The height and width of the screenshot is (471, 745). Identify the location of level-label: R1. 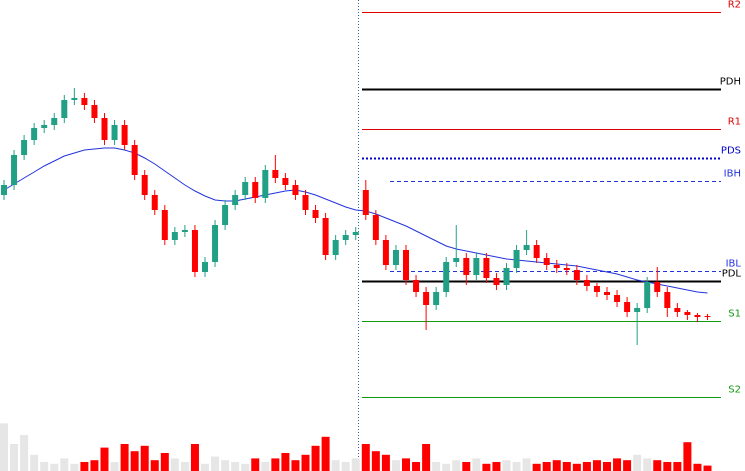
(734, 122).